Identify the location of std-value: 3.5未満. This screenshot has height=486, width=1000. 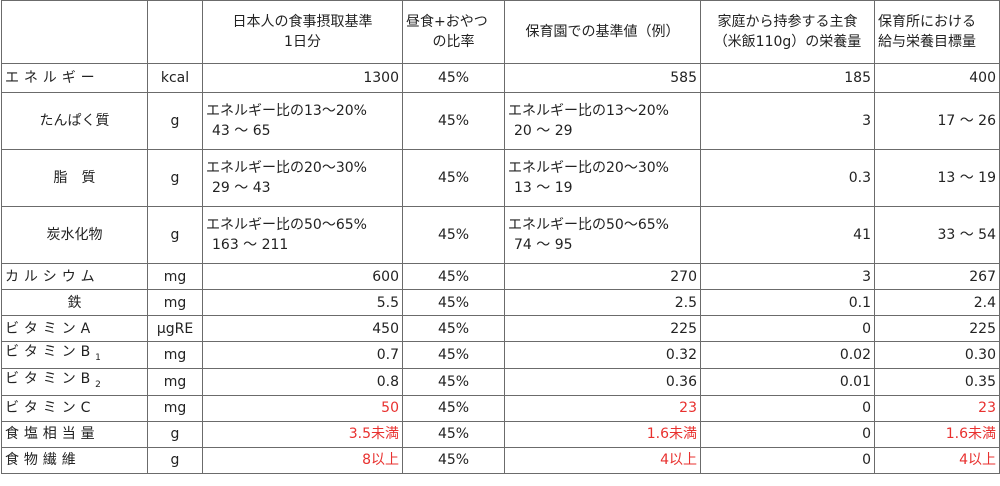
(302, 434).